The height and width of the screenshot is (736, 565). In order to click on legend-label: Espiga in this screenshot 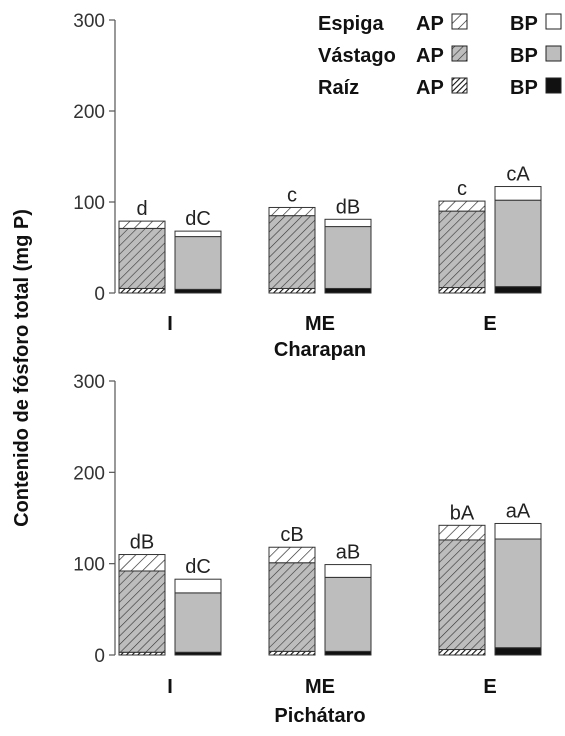, I will do `click(351, 24)`.